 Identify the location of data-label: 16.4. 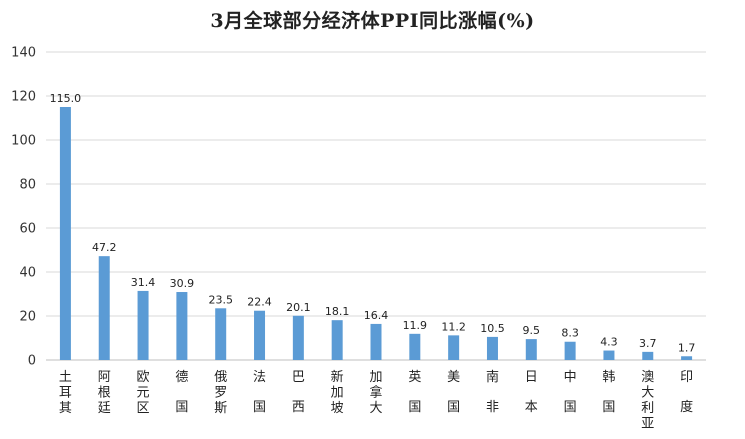
(376, 315).